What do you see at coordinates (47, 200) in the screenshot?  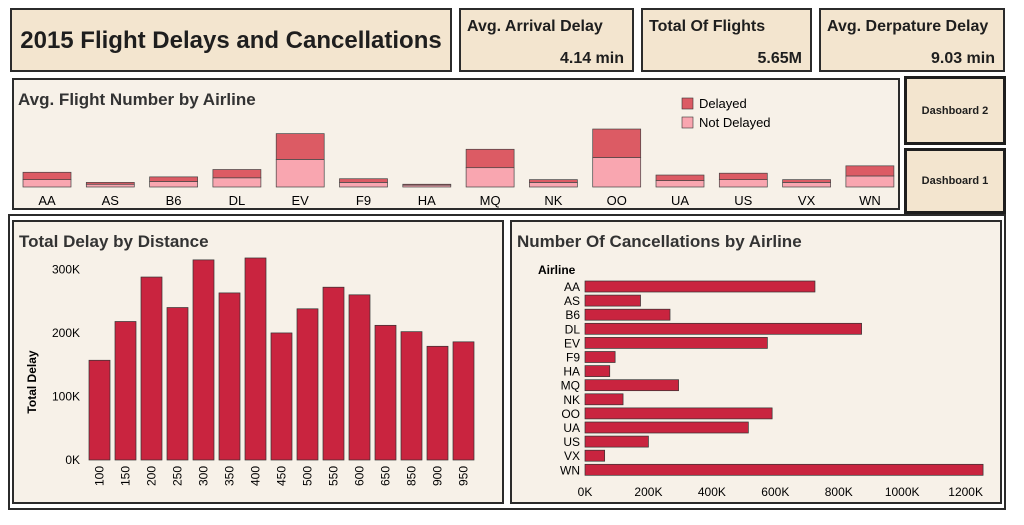 I see `x-tick-label: AA` at bounding box center [47, 200].